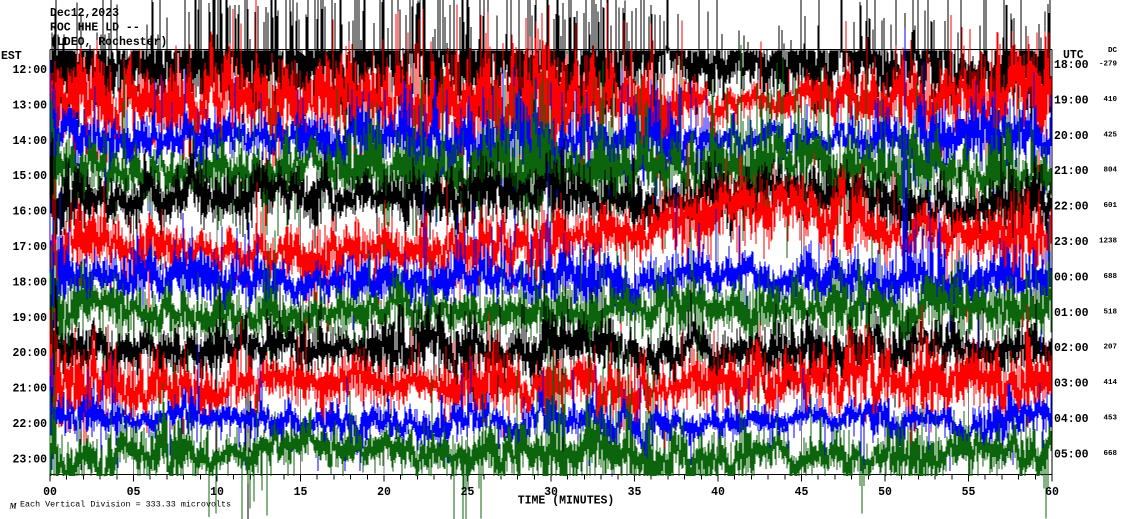  I want to click on svg-text: 02:00, so click(1071, 348).